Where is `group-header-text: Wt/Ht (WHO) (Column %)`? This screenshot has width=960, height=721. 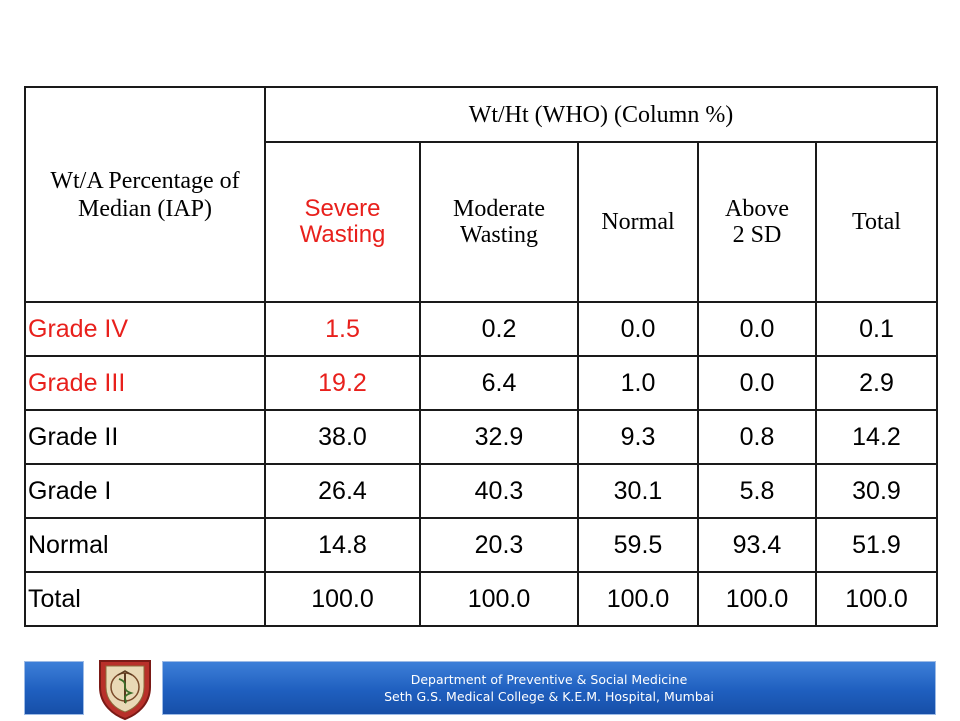 group-header-text: Wt/Ht (WHO) (Column %) is located at coordinates (601, 114).